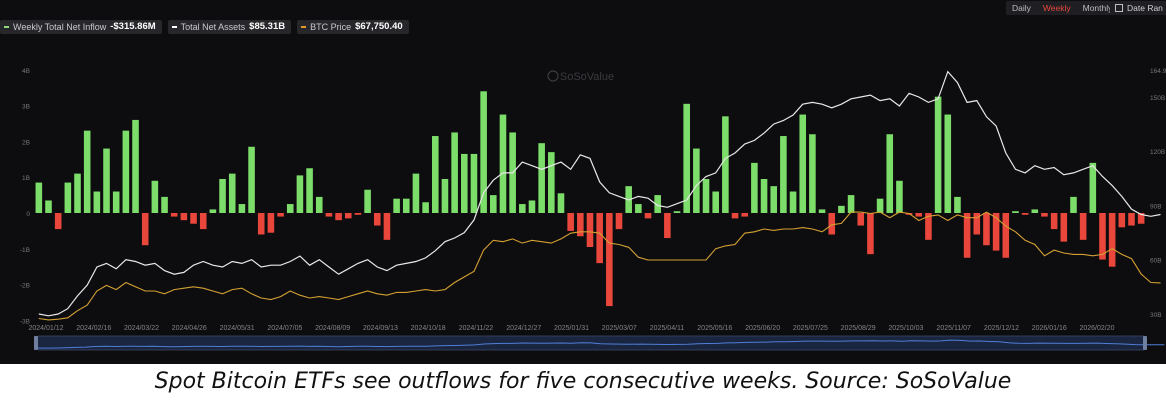 Image resolution: width=1166 pixels, height=412 pixels. What do you see at coordinates (1145, 343) in the screenshot?
I see `navigator-handle-right` at bounding box center [1145, 343].